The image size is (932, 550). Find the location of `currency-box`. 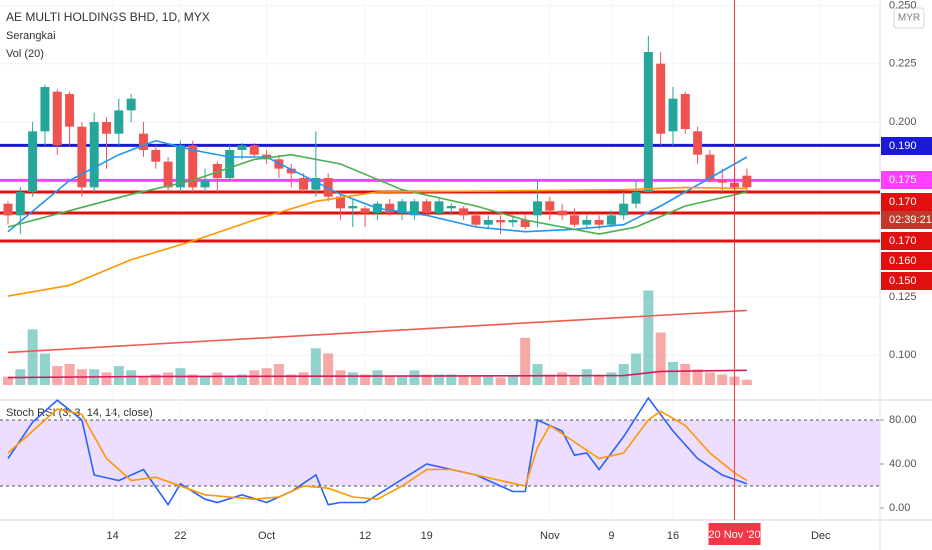

currency-box is located at coordinates (909, 18).